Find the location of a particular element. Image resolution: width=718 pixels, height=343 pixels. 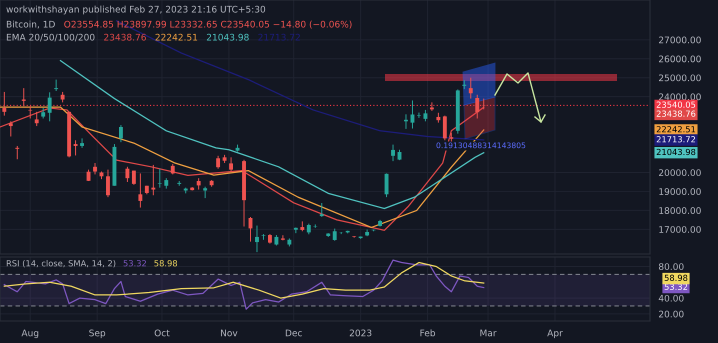

y-tick-label: 40.00 is located at coordinates (671, 298).